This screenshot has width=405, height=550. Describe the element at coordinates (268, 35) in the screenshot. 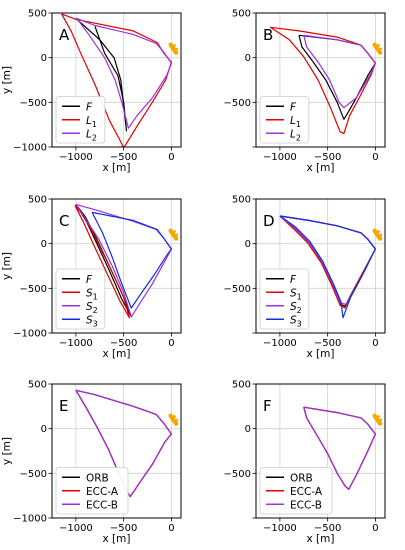

I see `panel-letter: B` at that location.